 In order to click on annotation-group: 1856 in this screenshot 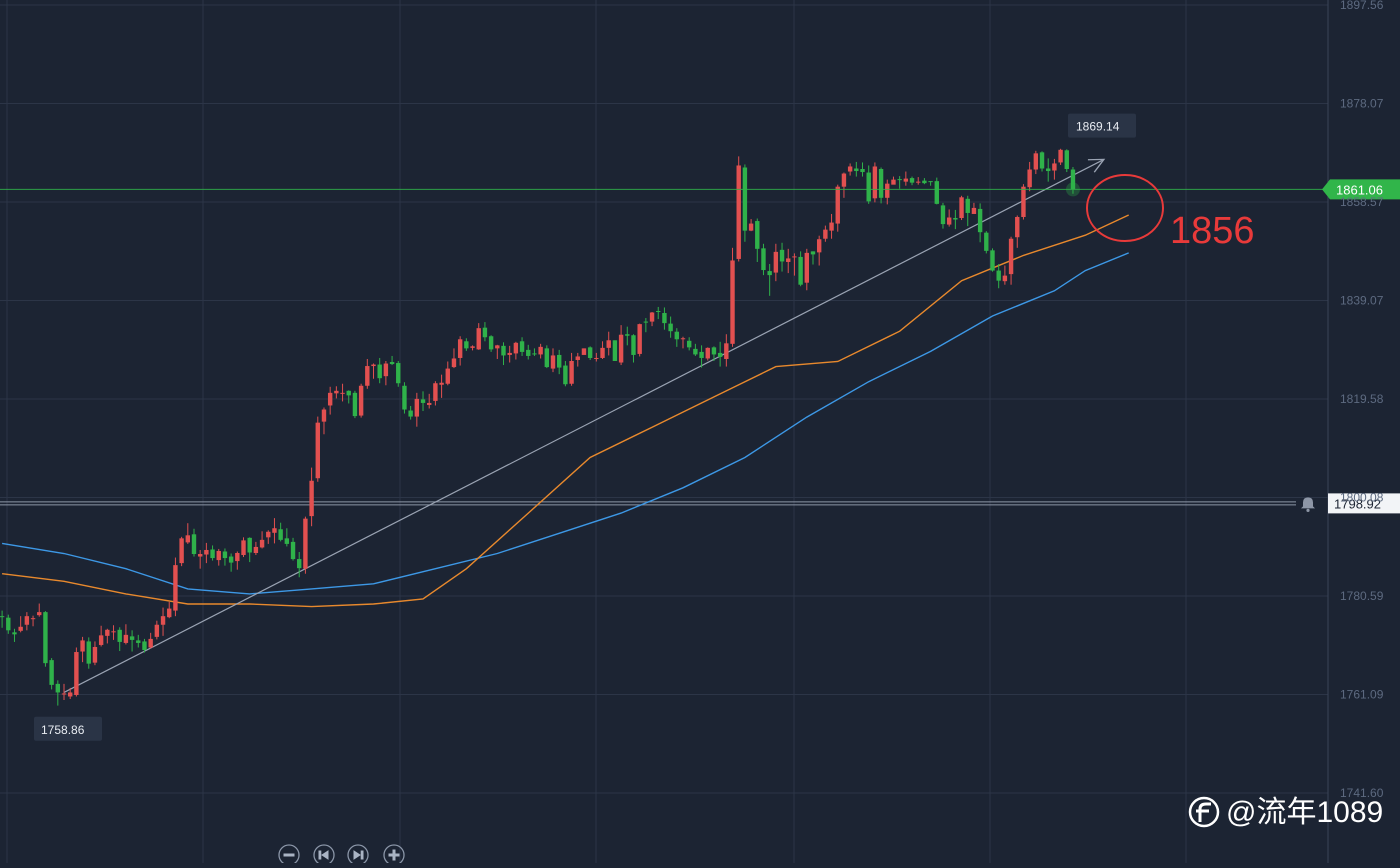, I will do `click(1170, 212)`.